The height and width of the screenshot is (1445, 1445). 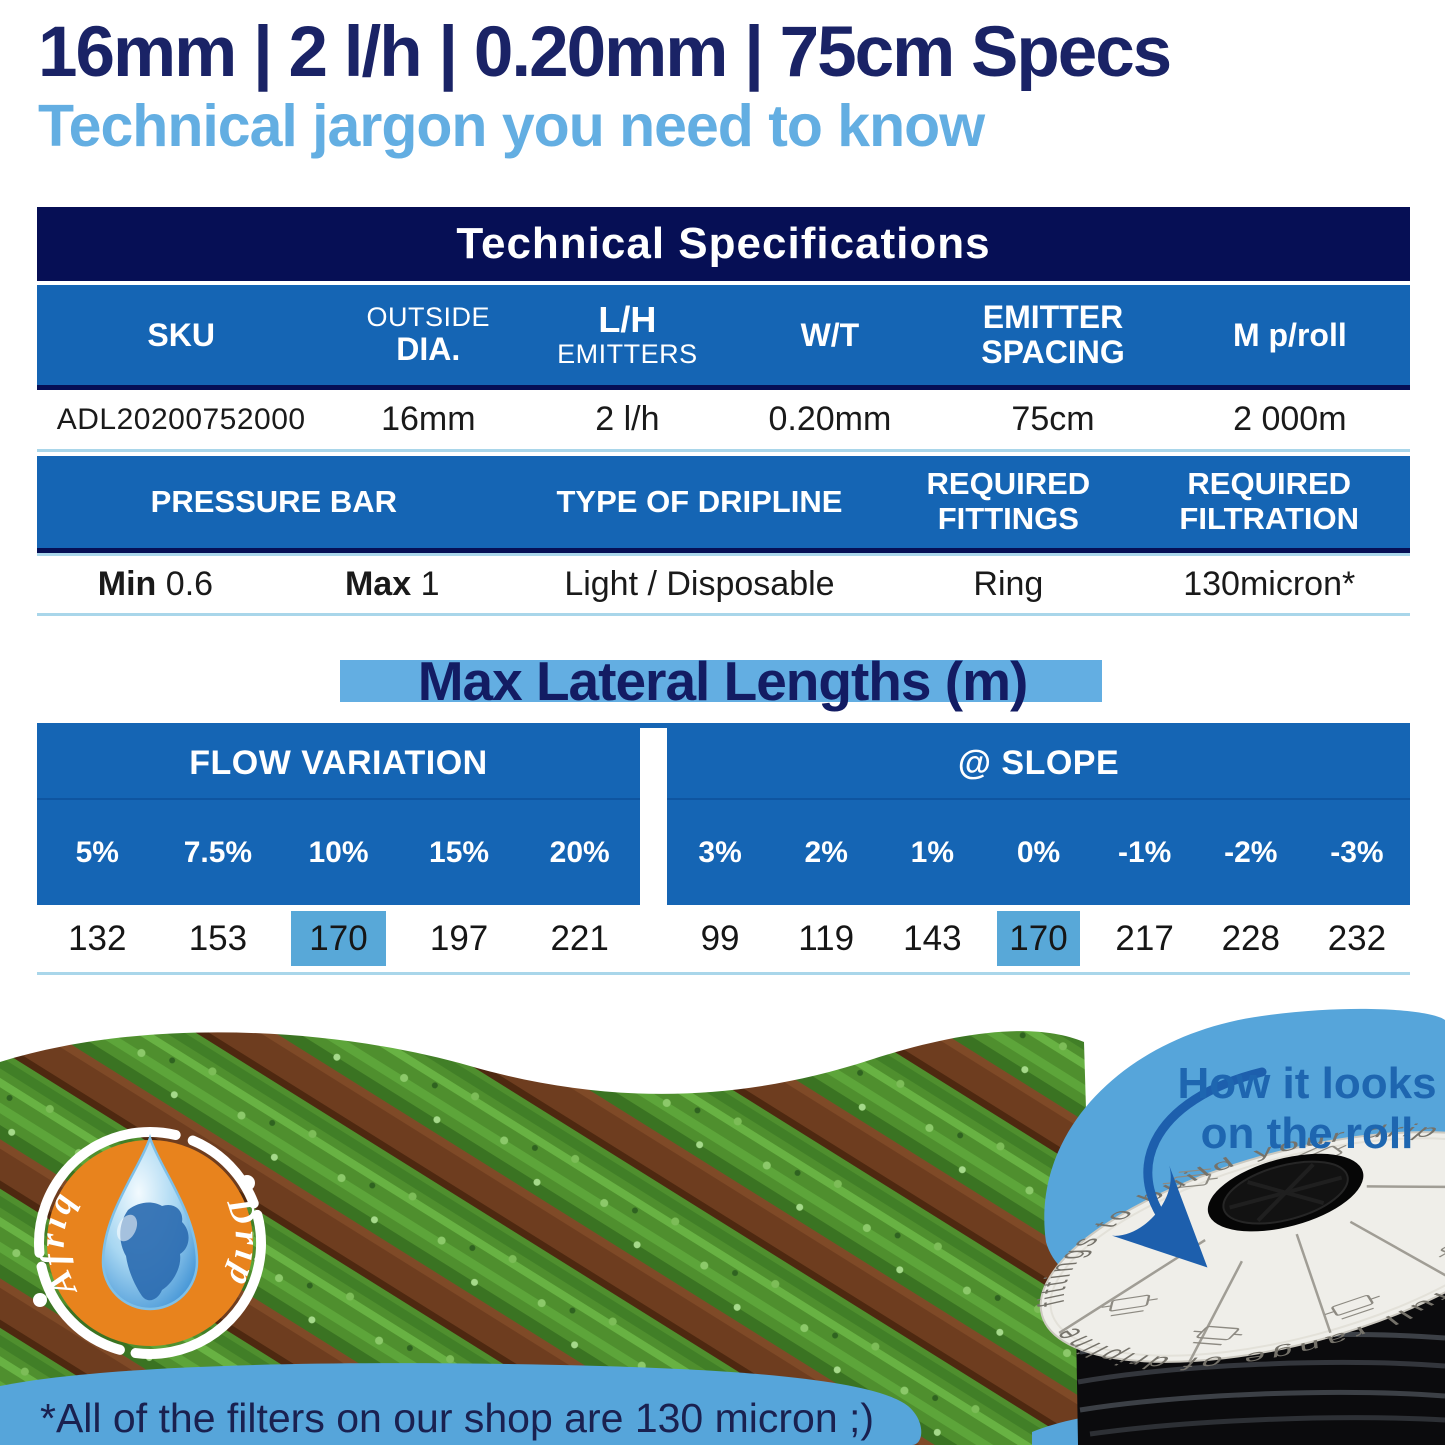 What do you see at coordinates (1357, 852) in the screenshot?
I see `slope-cat: -3%` at bounding box center [1357, 852].